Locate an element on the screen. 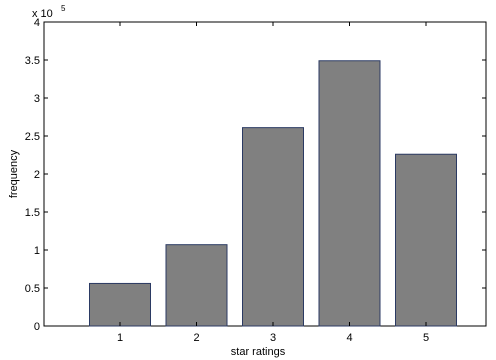 This screenshot has width=496, height=360. y-tick-label: 0.5 is located at coordinates (32, 289).